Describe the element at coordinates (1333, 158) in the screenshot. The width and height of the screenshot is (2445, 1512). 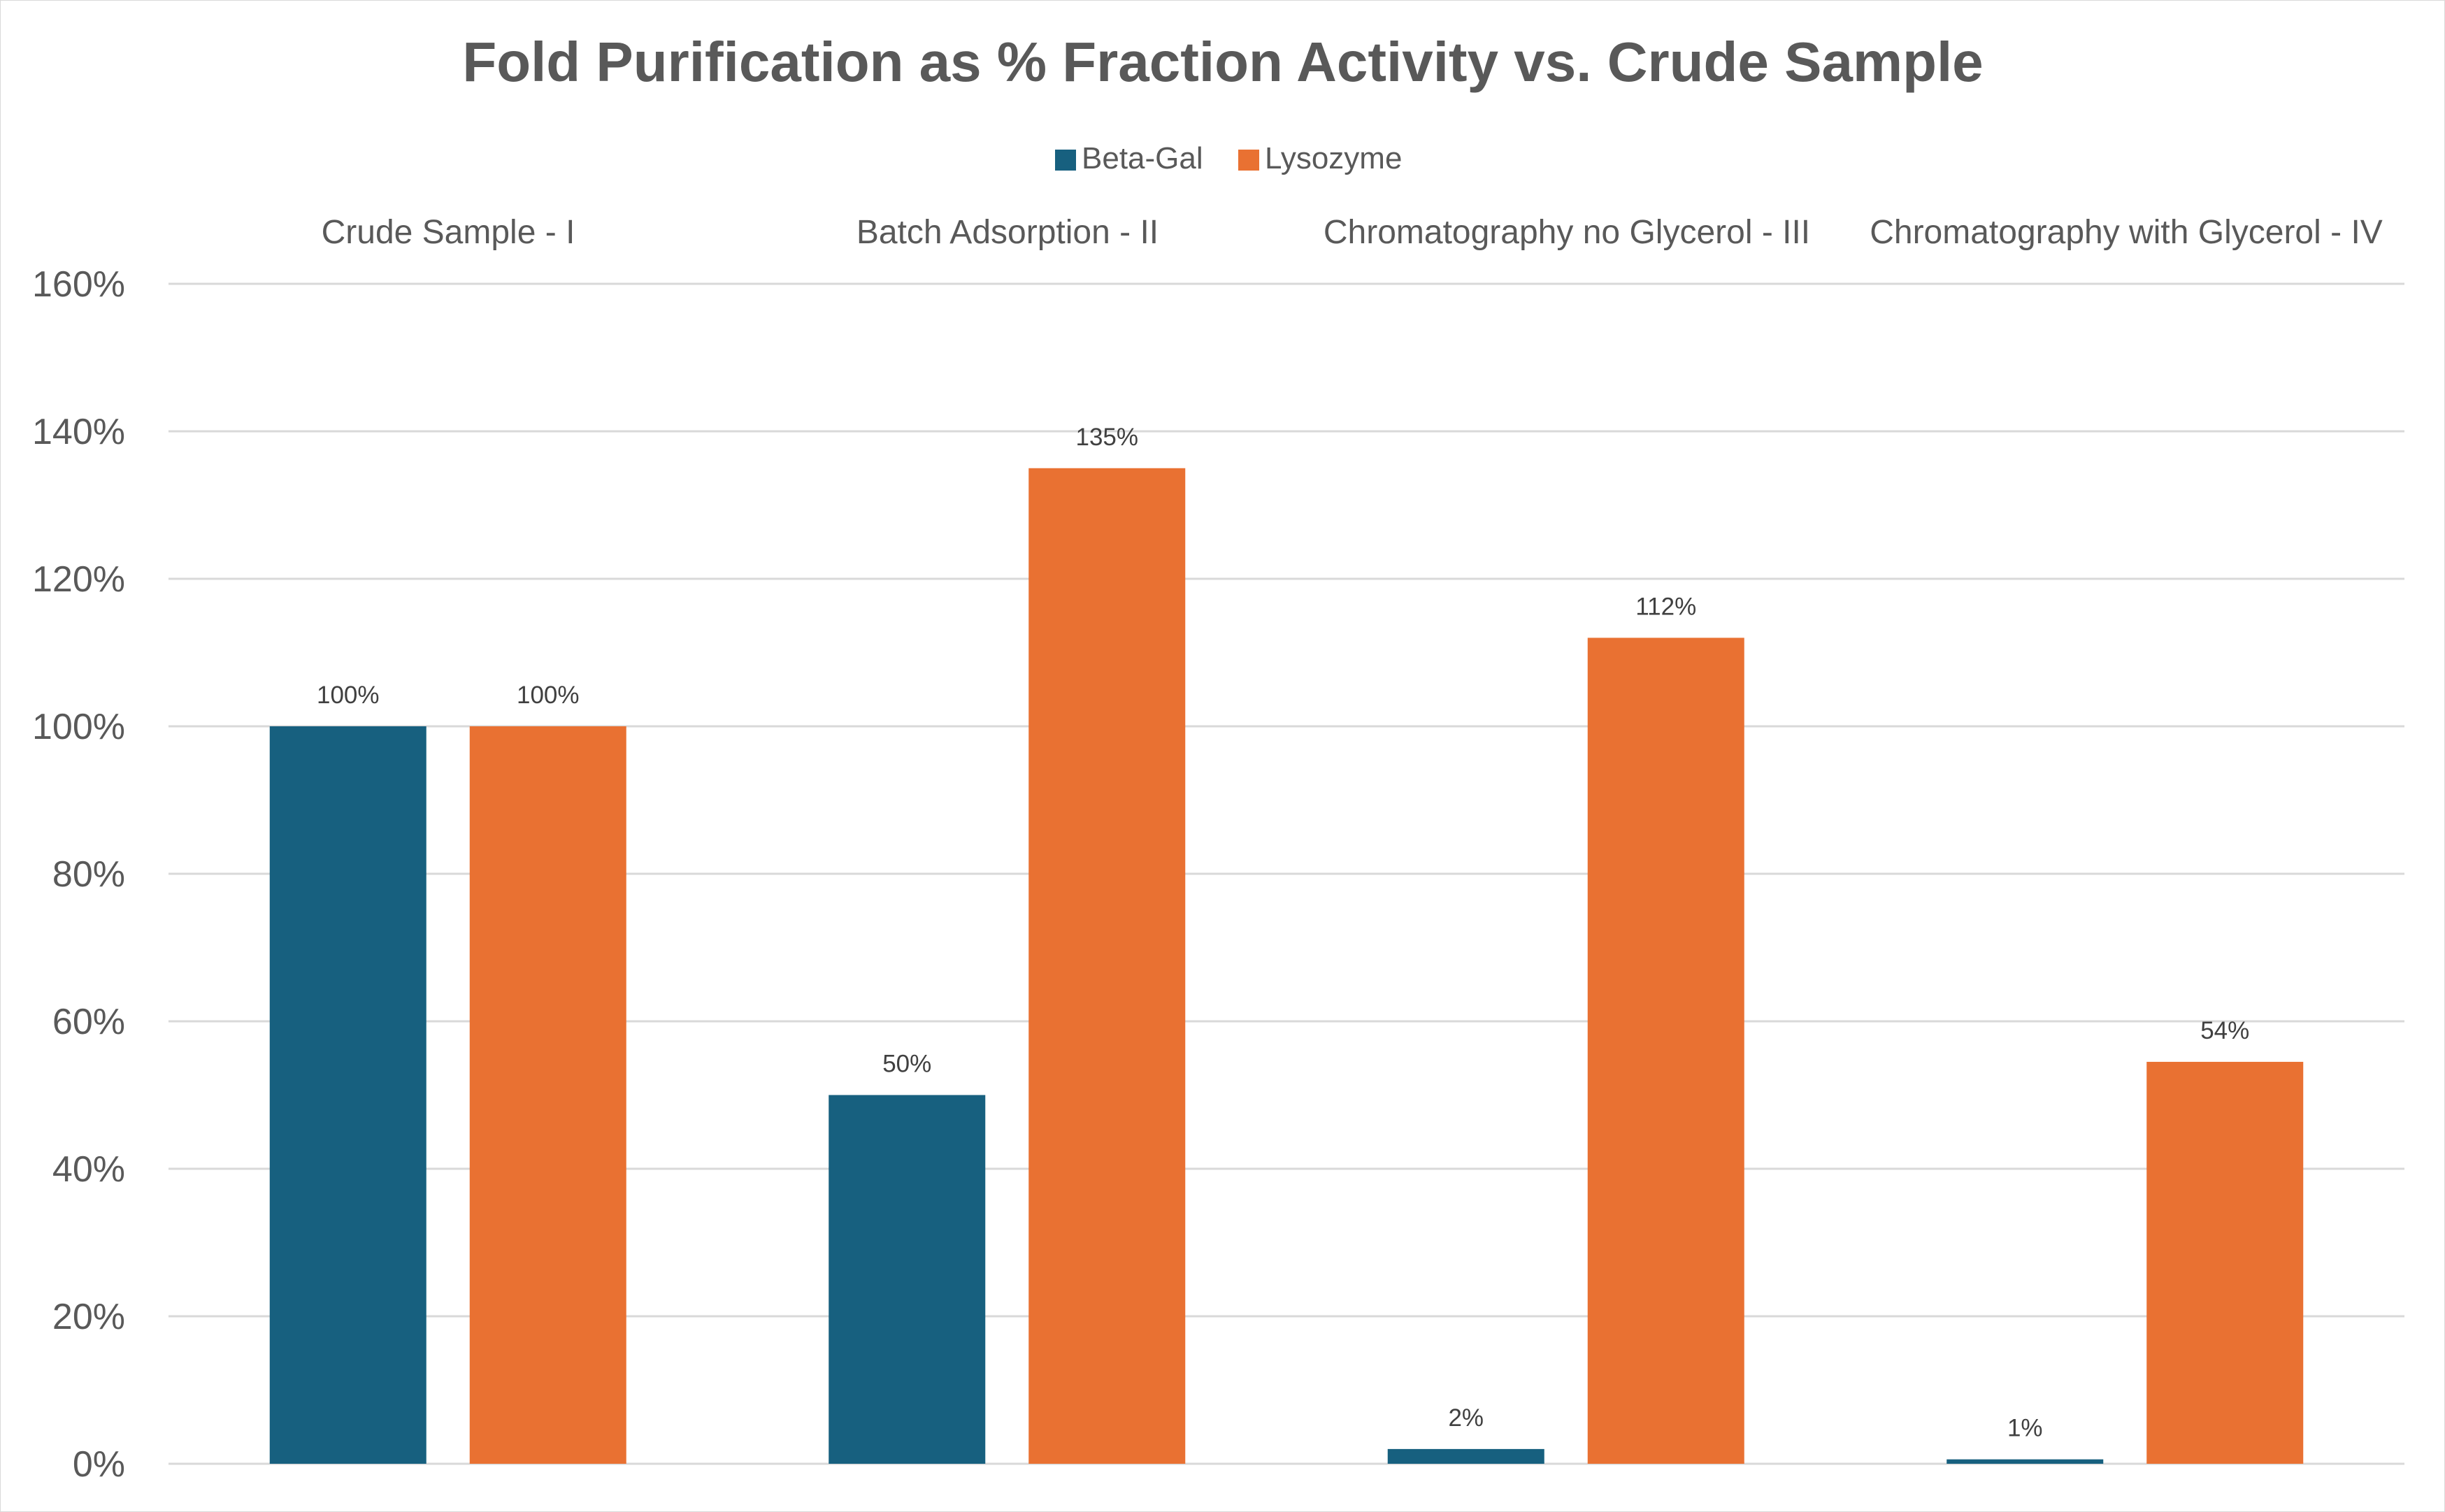
I see `legend-label-lysozyme: Lysozyme` at that location.